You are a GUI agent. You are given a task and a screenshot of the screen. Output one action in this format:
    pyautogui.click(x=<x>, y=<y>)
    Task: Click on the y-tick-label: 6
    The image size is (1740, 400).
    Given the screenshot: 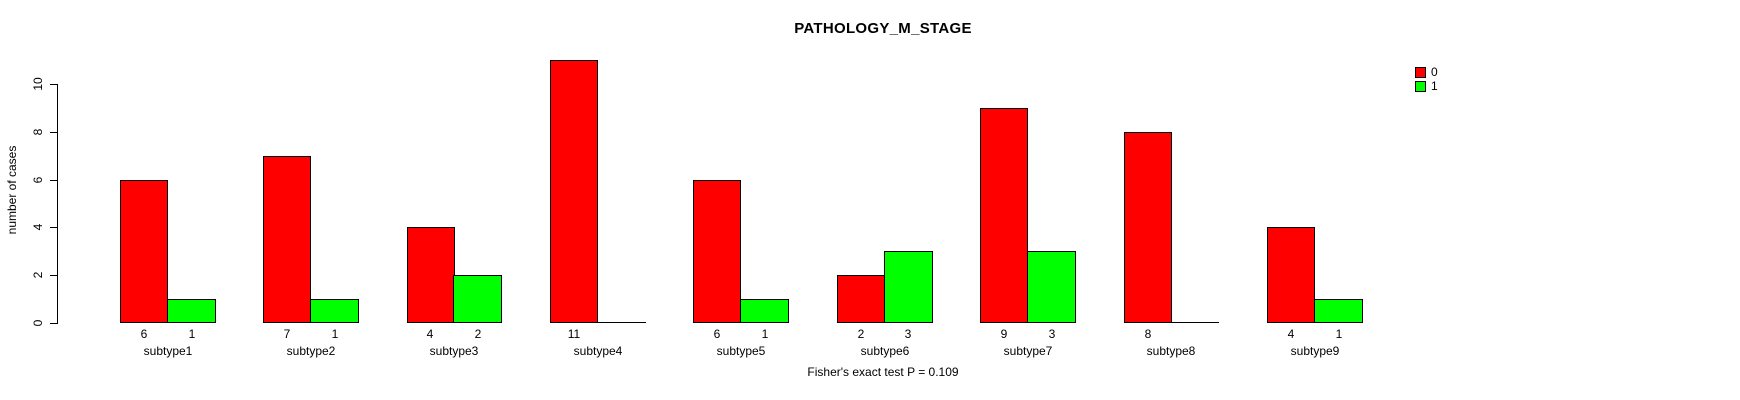 What is the action you would take?
    pyautogui.click(x=38, y=180)
    